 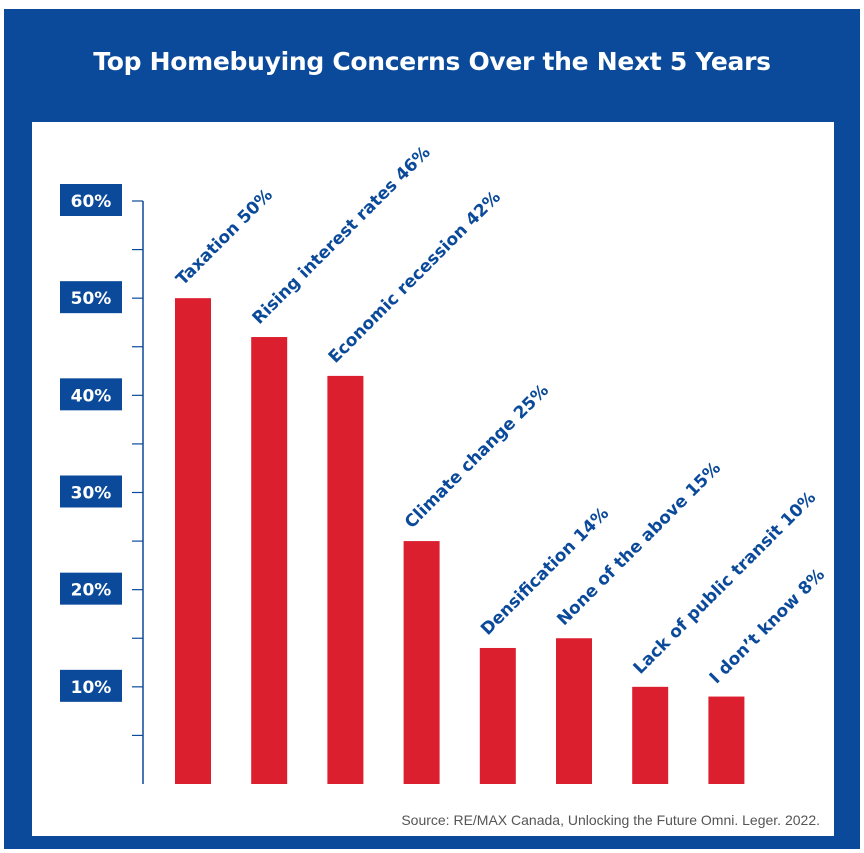 I want to click on y-tick-label: 40%, so click(x=91, y=396).